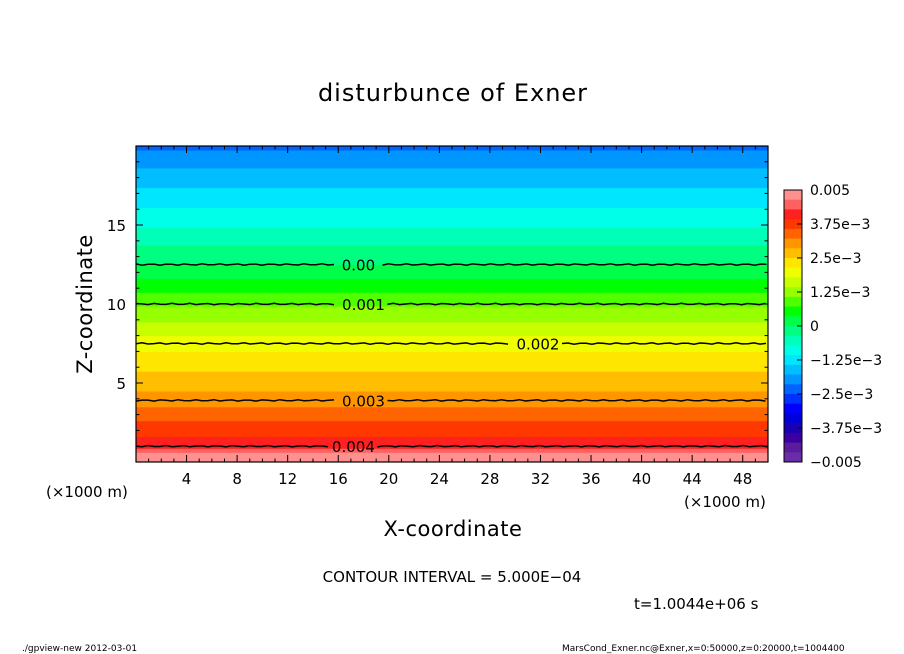  I want to click on chart-title: disturbunce of Exner, so click(453, 93).